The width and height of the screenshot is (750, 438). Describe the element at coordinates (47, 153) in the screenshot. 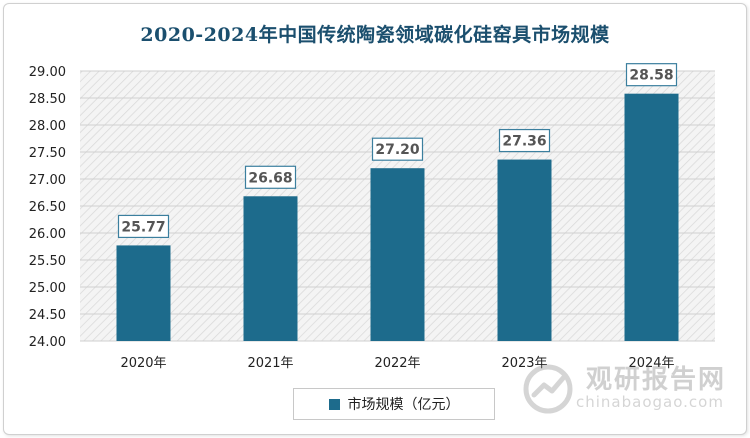

I see `y-tick-label: 27.50` at that location.